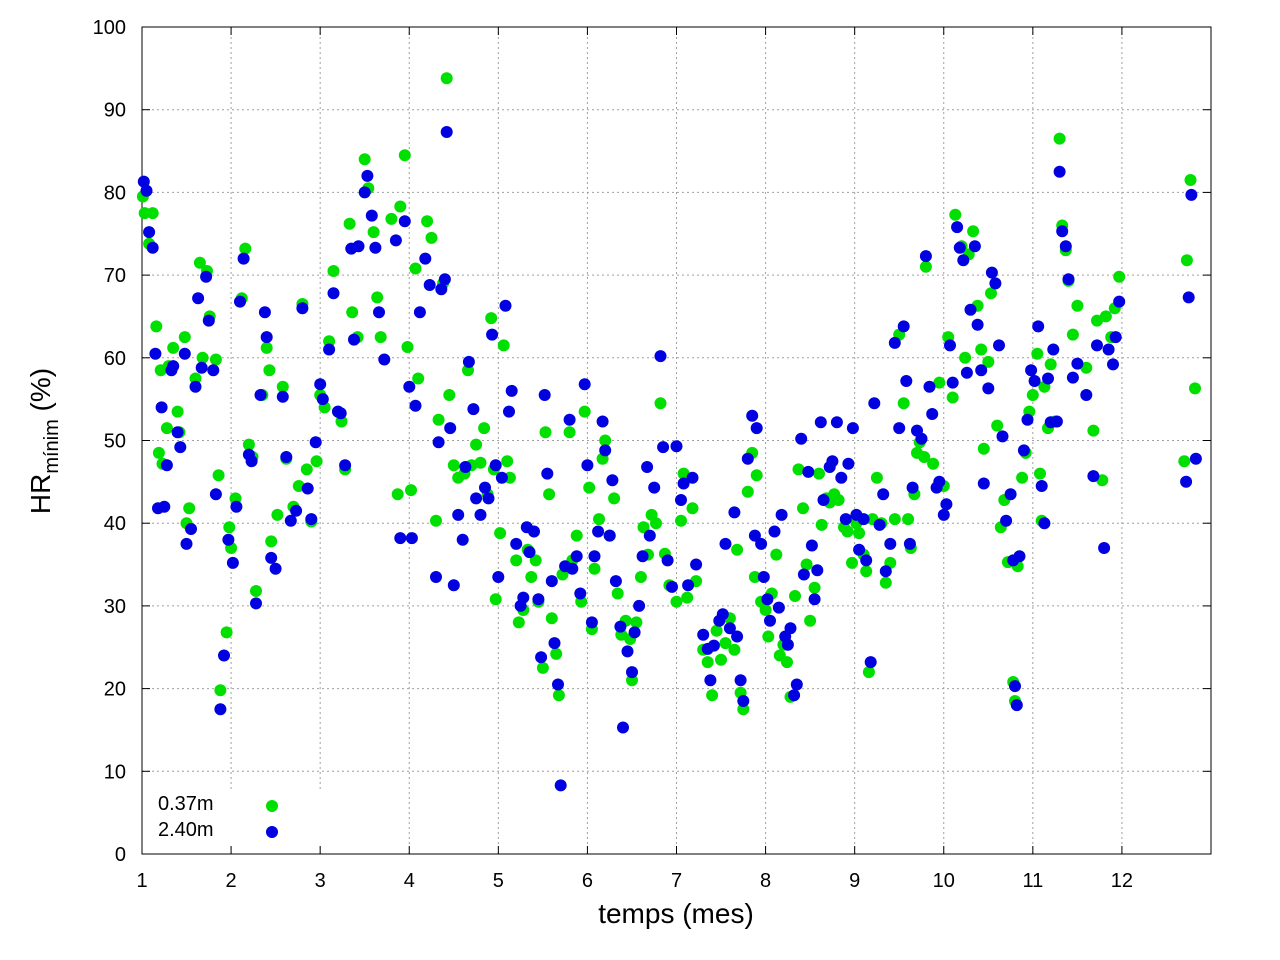 The image size is (1280, 960). What do you see at coordinates (944, 881) in the screenshot?
I see `x-tick-label: 10` at bounding box center [944, 881].